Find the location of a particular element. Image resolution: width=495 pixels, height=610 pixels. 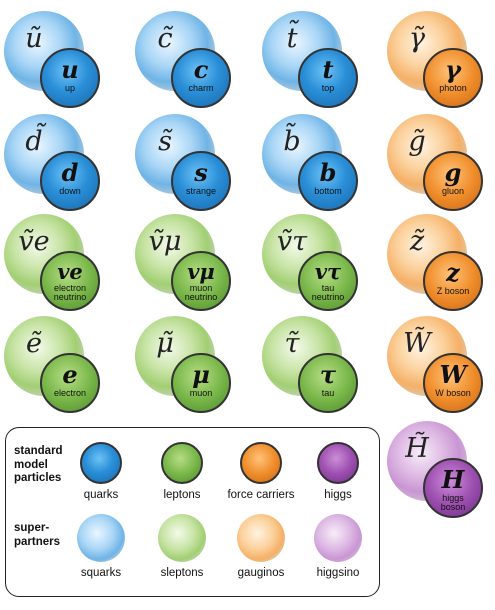

particle-ball: ve electron neutrino is located at coordinates (70, 281).